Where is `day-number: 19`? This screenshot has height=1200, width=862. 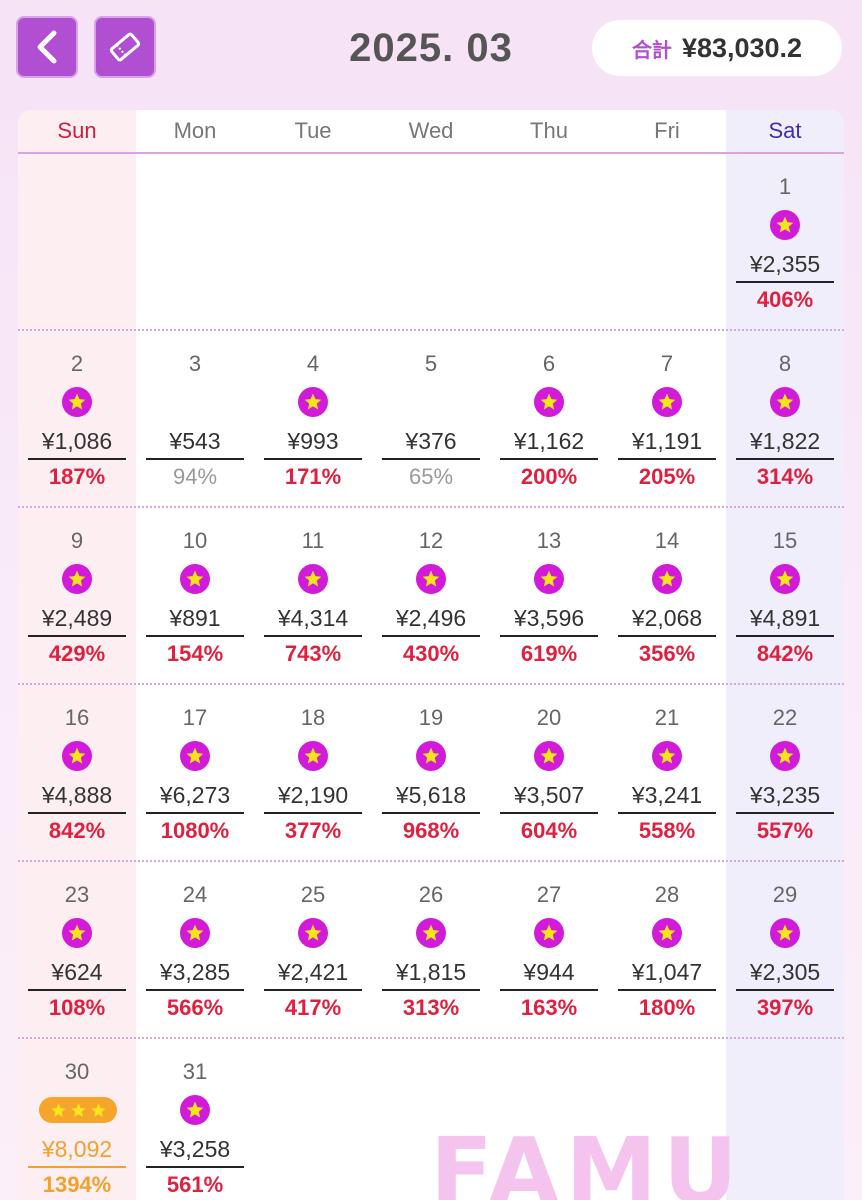 day-number: 19 is located at coordinates (431, 717).